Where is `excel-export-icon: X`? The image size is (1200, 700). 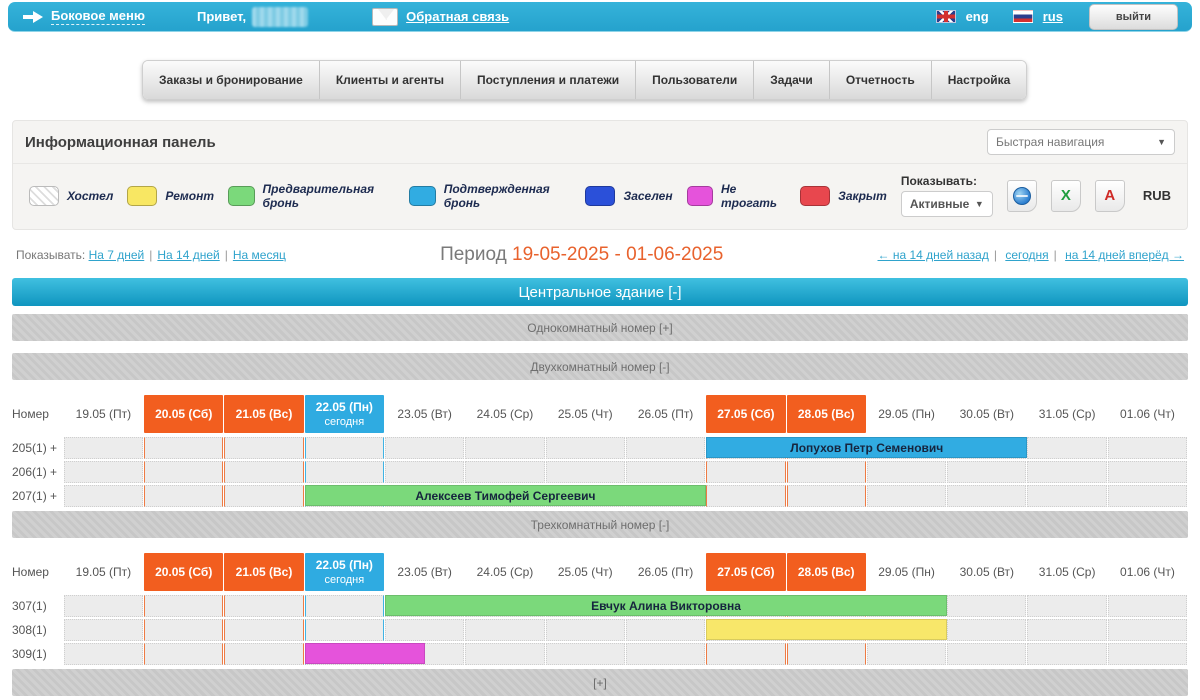
excel-export-icon: X is located at coordinates (1065, 195).